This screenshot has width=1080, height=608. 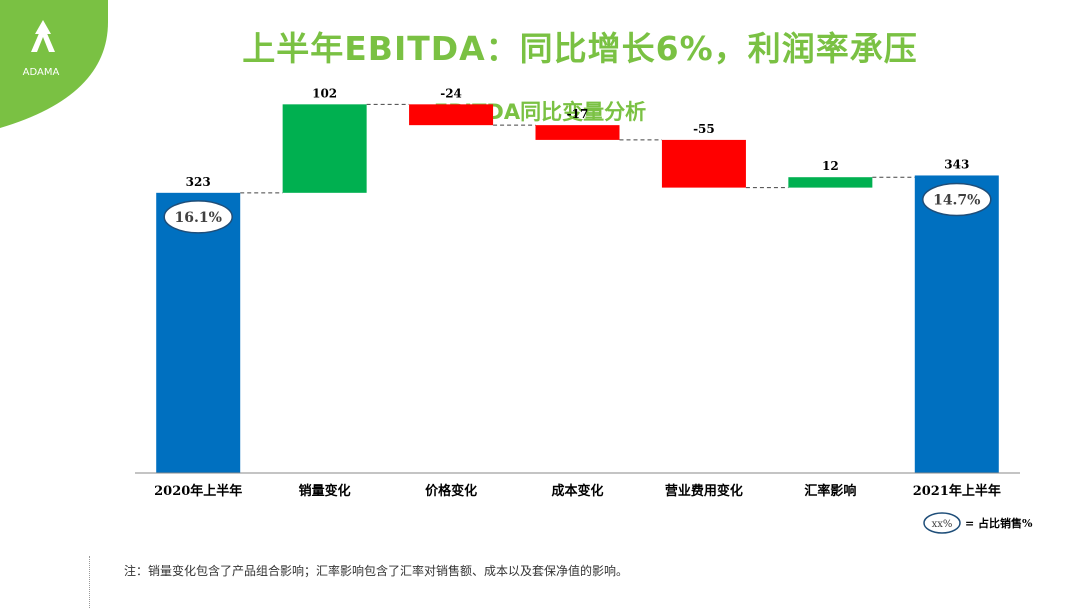 I want to click on legend-marker-text: xx%, so click(x=942, y=524).